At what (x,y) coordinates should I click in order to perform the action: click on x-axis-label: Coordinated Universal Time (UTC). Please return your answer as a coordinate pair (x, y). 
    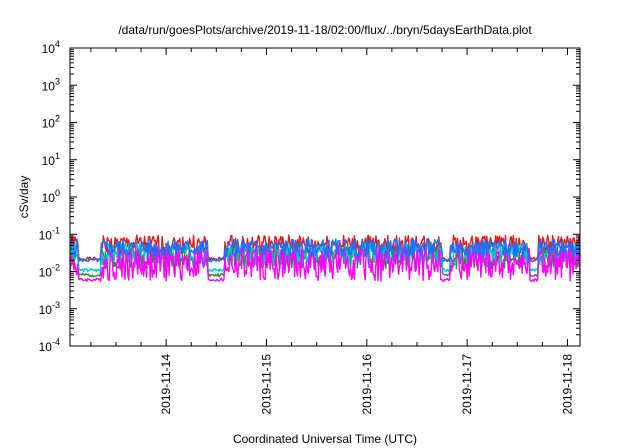
    Looking at the image, I should click on (325, 439).